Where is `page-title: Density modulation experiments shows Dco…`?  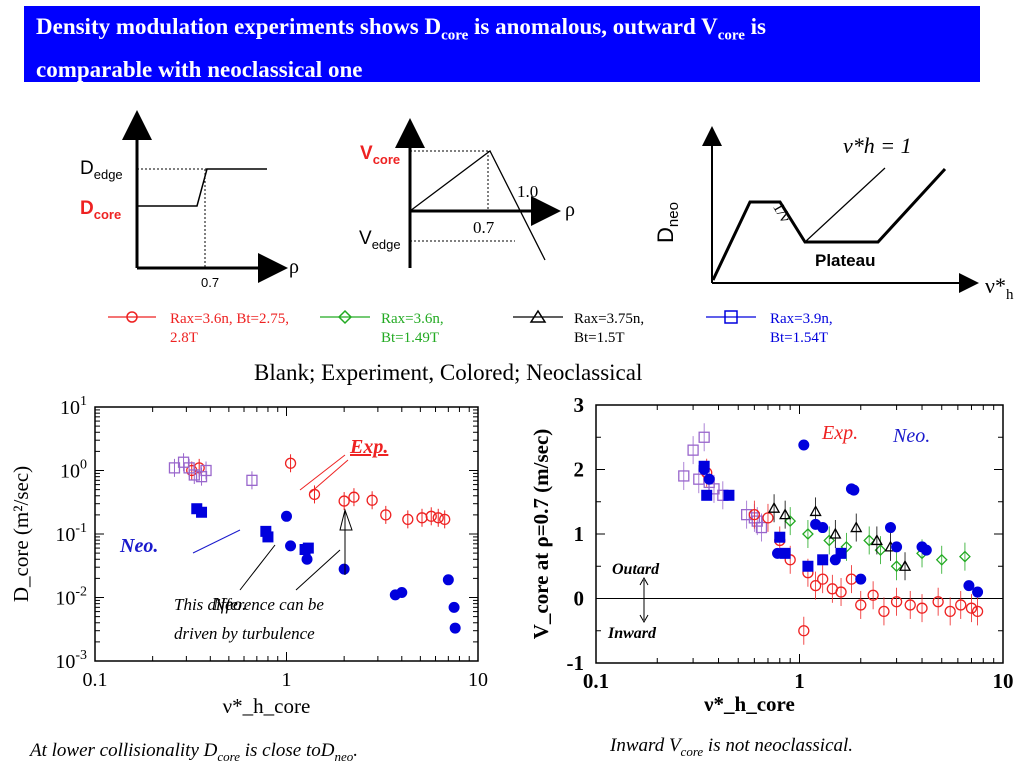
page-title: Density modulation experiments shows Dco… is located at coordinates (401, 48).